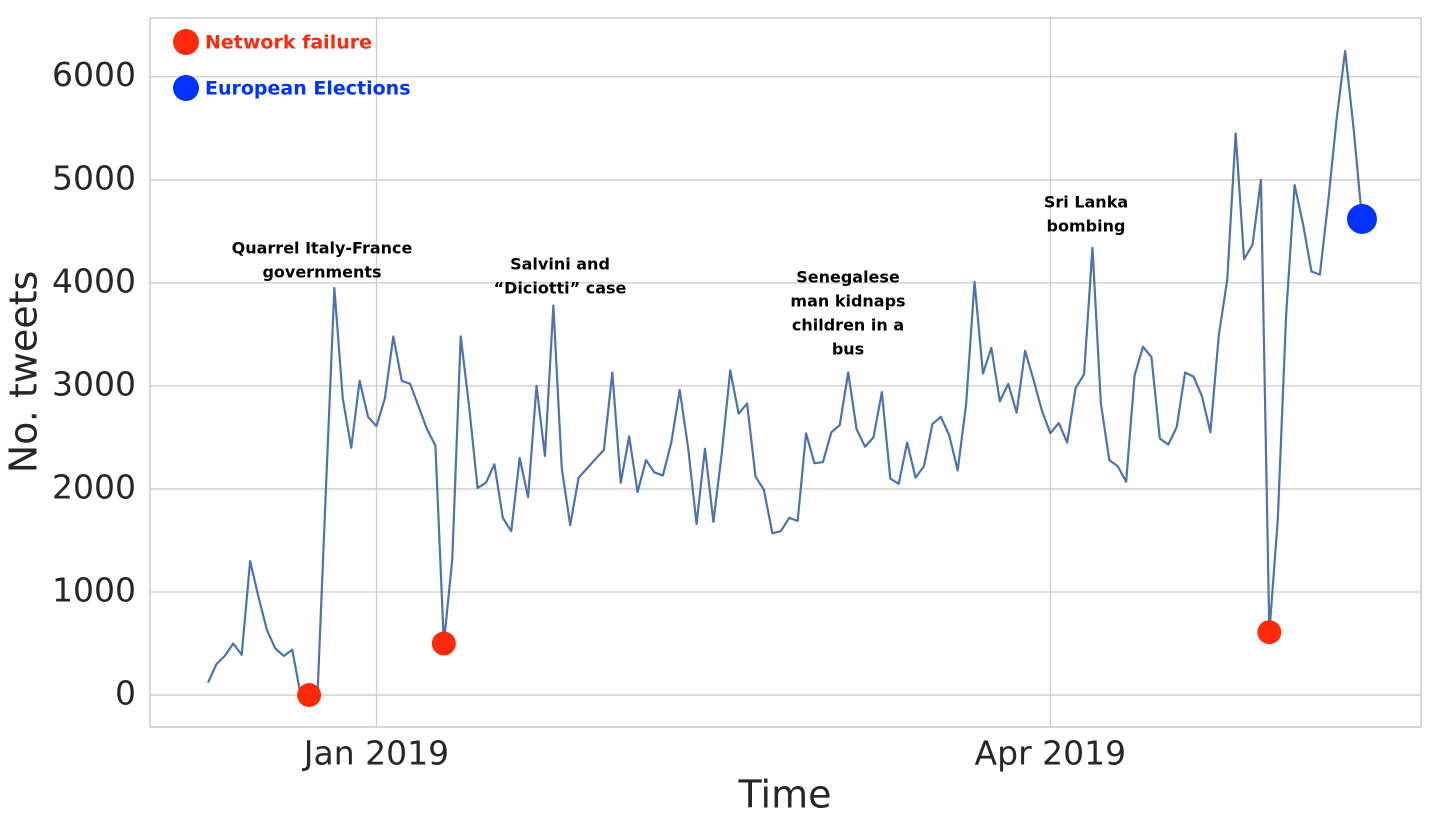 The width and height of the screenshot is (1440, 831). I want to click on annotation: “Diciotti” case, so click(560, 288).